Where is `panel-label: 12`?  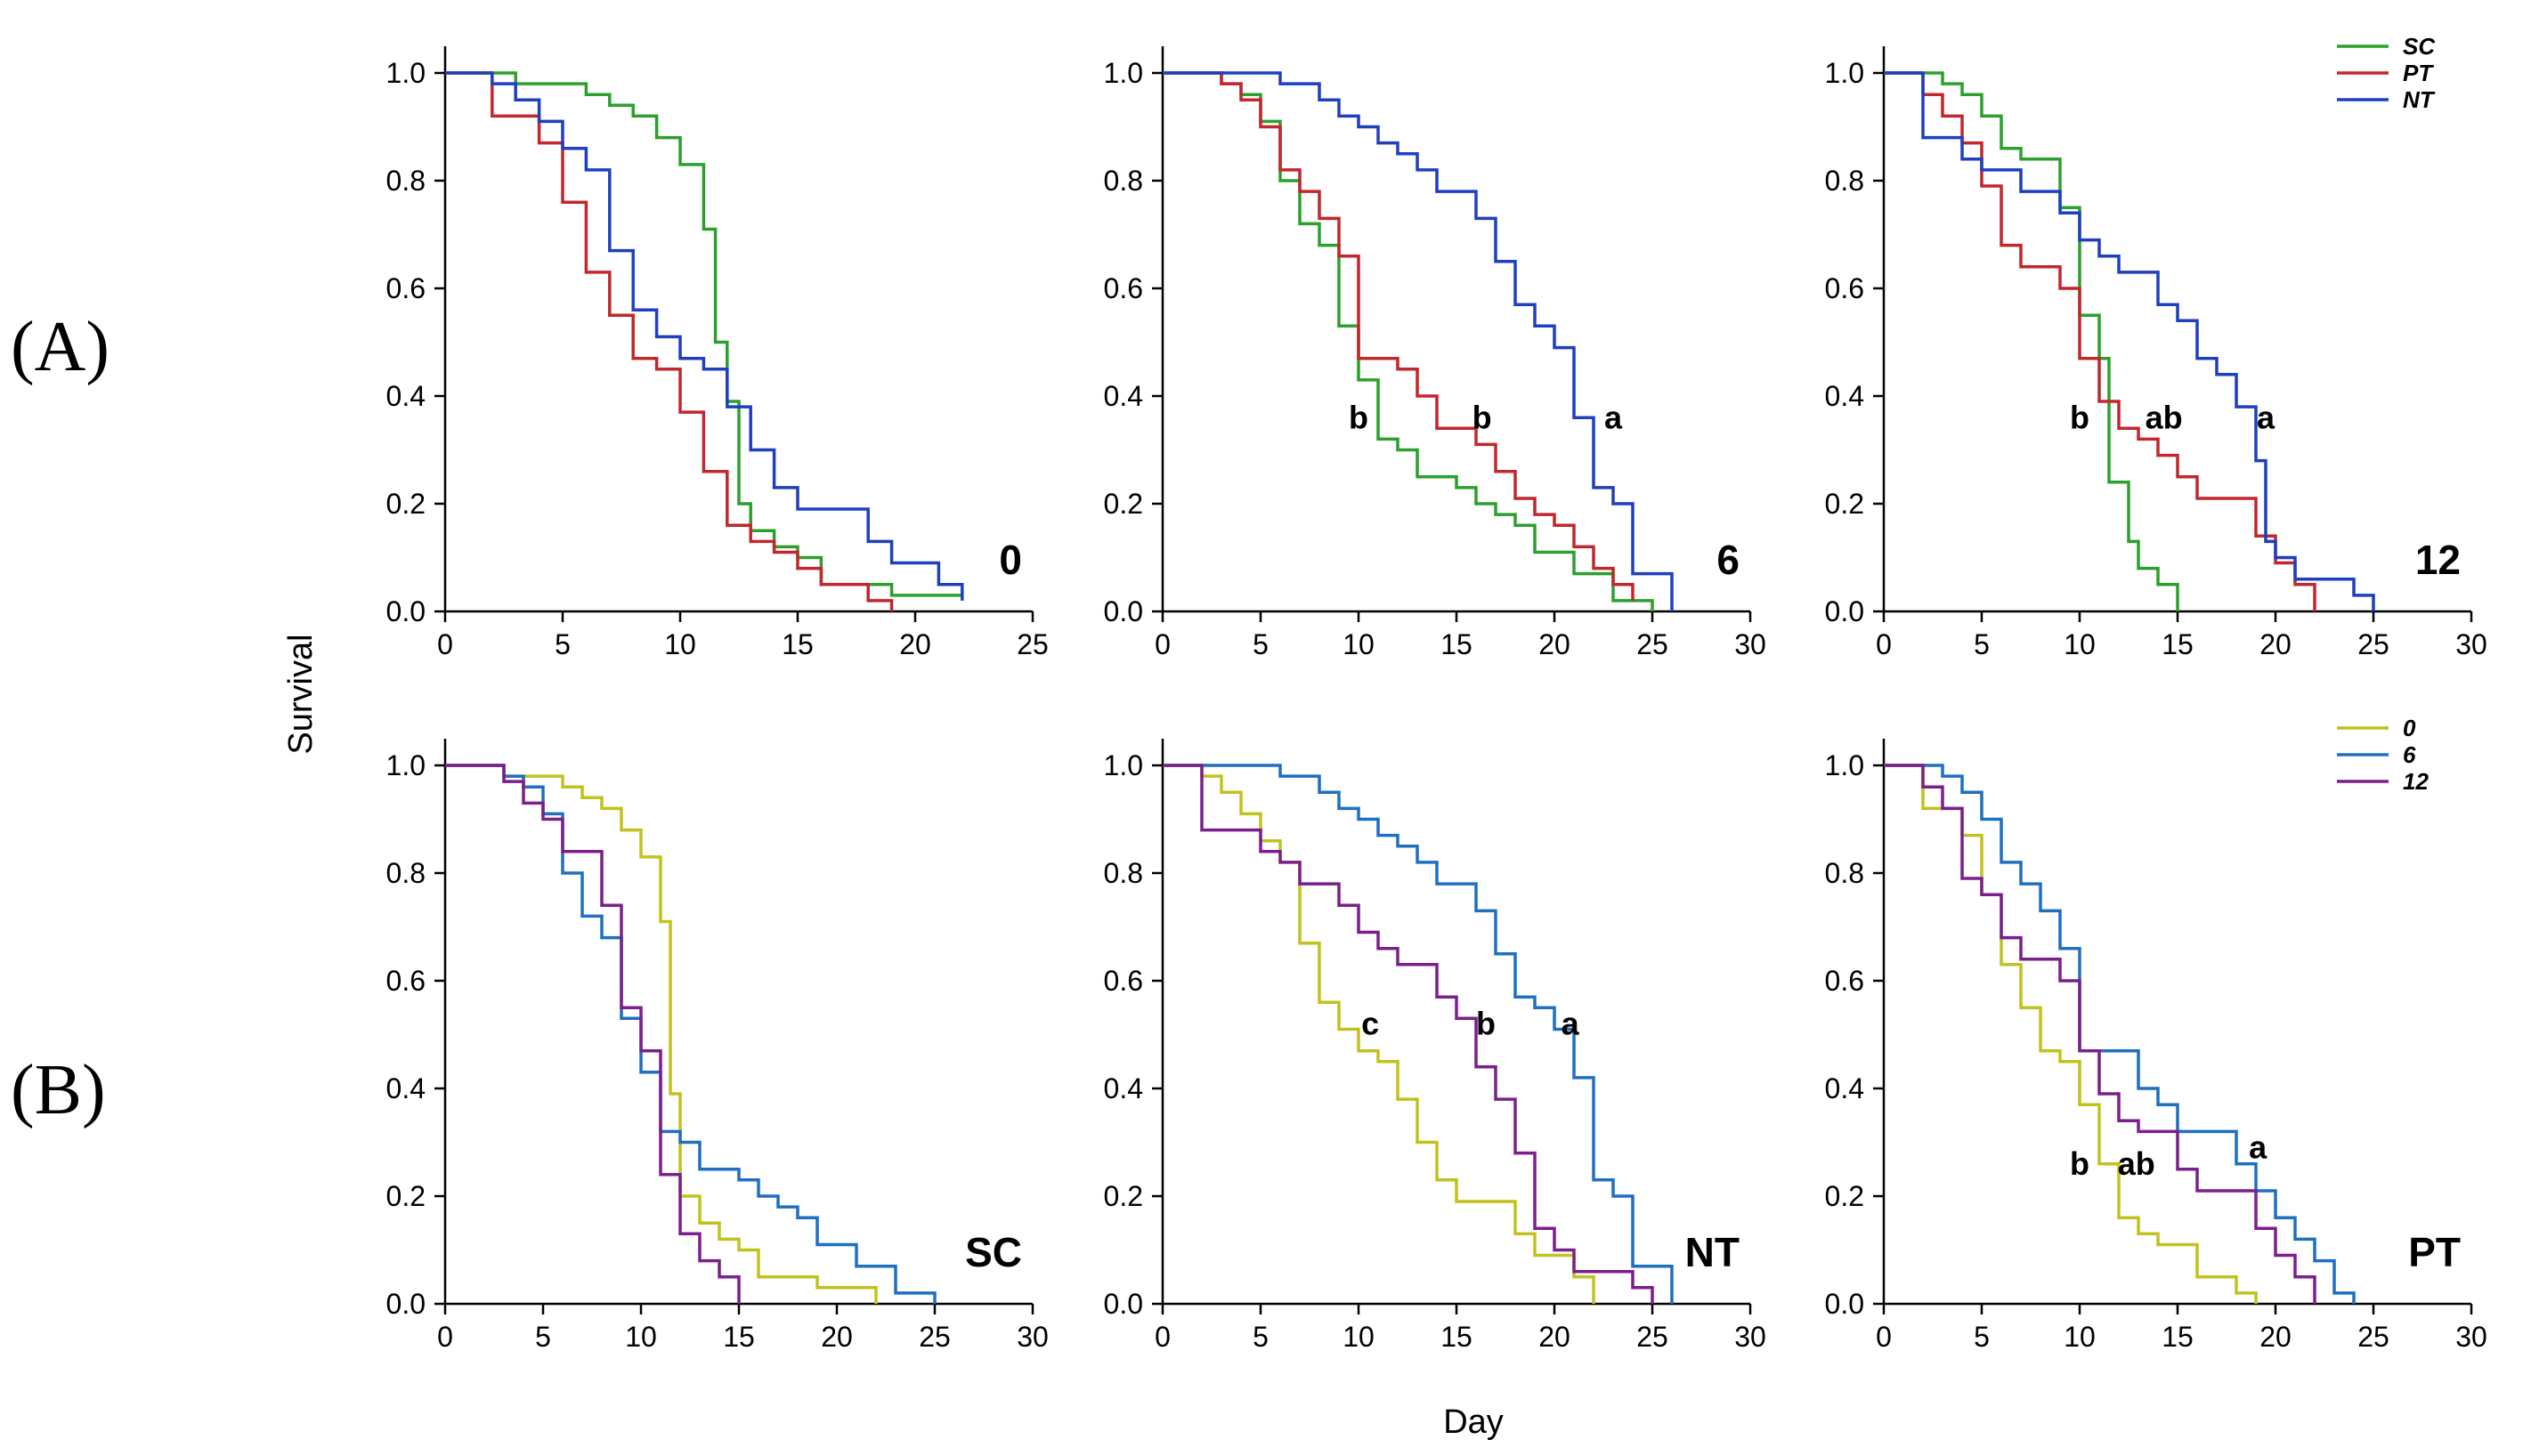
panel-label: 12 is located at coordinates (2438, 560).